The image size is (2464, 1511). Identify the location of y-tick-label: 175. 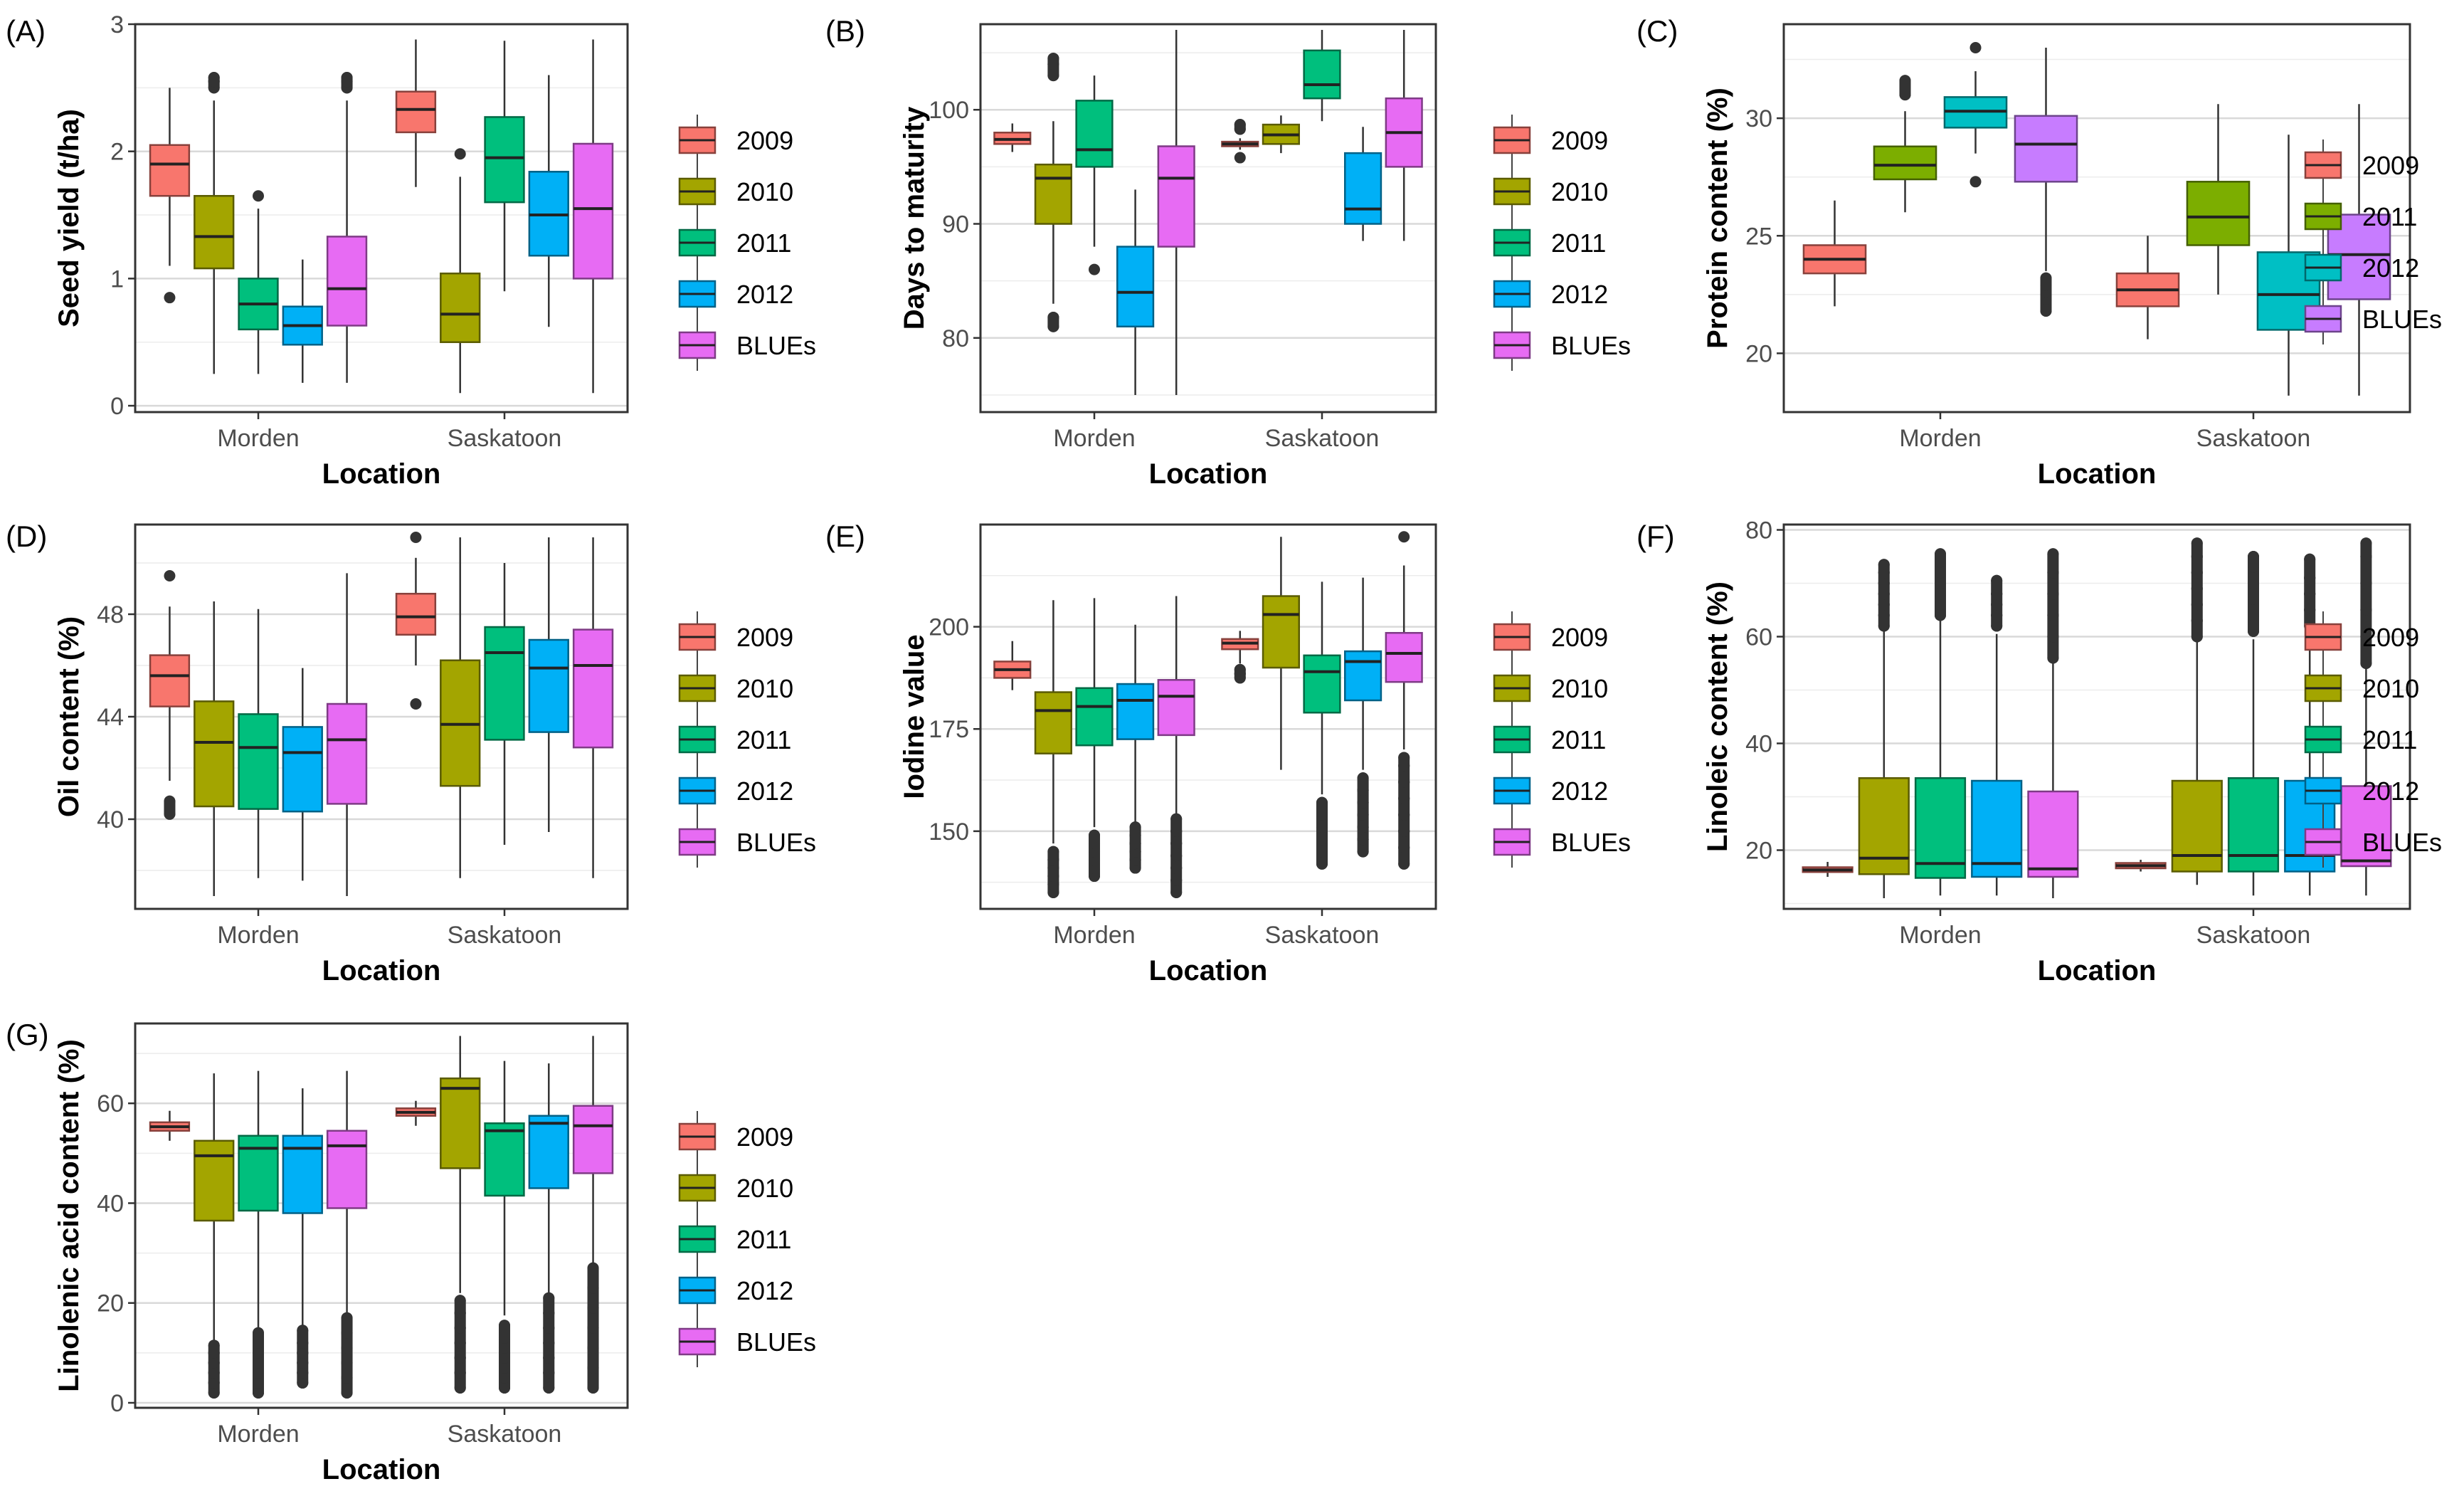
(949, 729).